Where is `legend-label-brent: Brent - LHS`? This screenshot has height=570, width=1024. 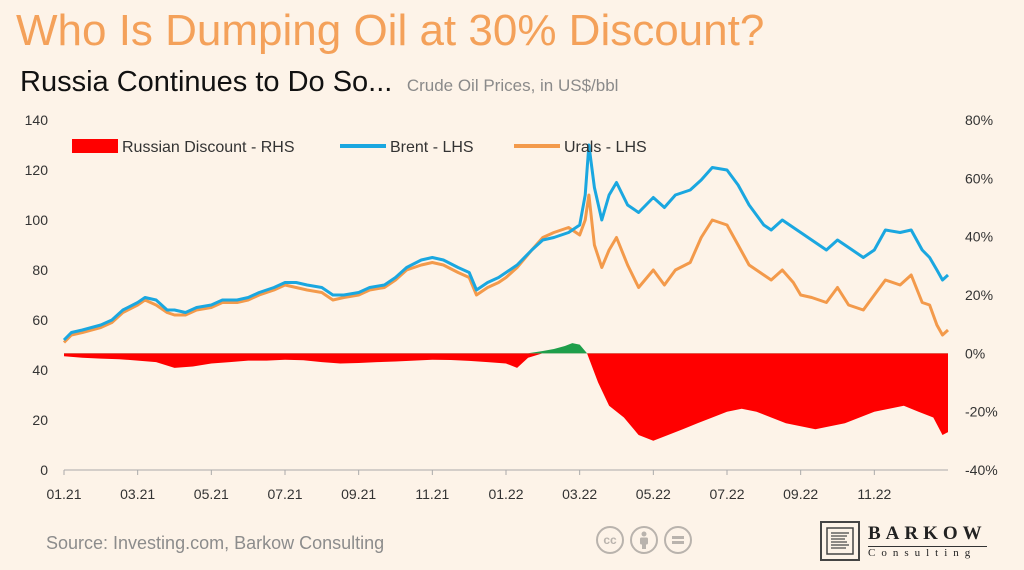
legend-label-brent: Brent - LHS is located at coordinates (432, 147).